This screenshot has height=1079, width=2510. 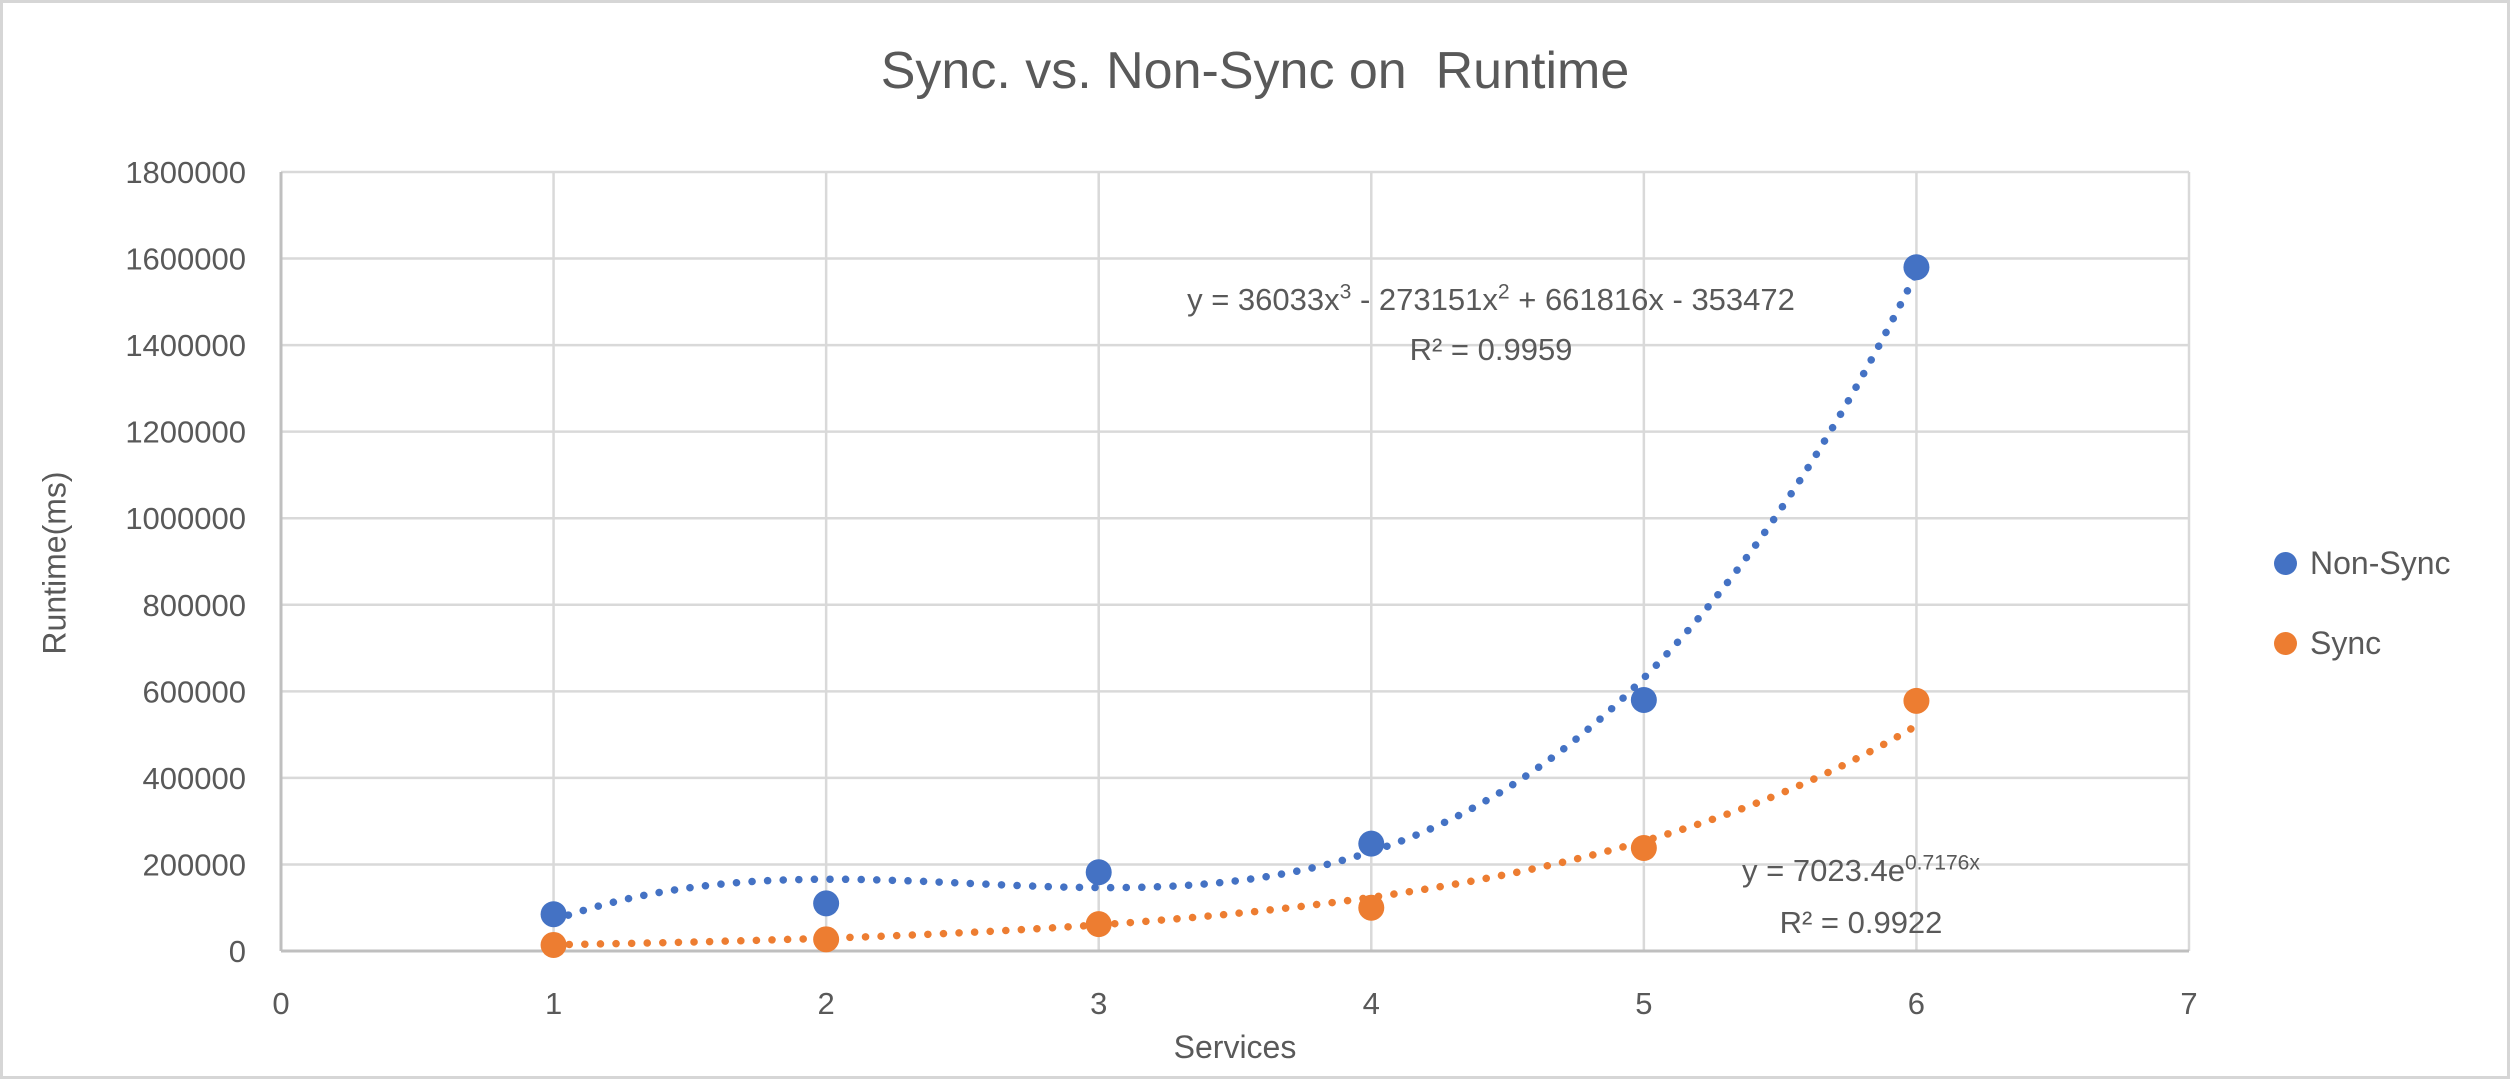 What do you see at coordinates (185, 518) in the screenshot?
I see `y-tick-label: 1000000` at bounding box center [185, 518].